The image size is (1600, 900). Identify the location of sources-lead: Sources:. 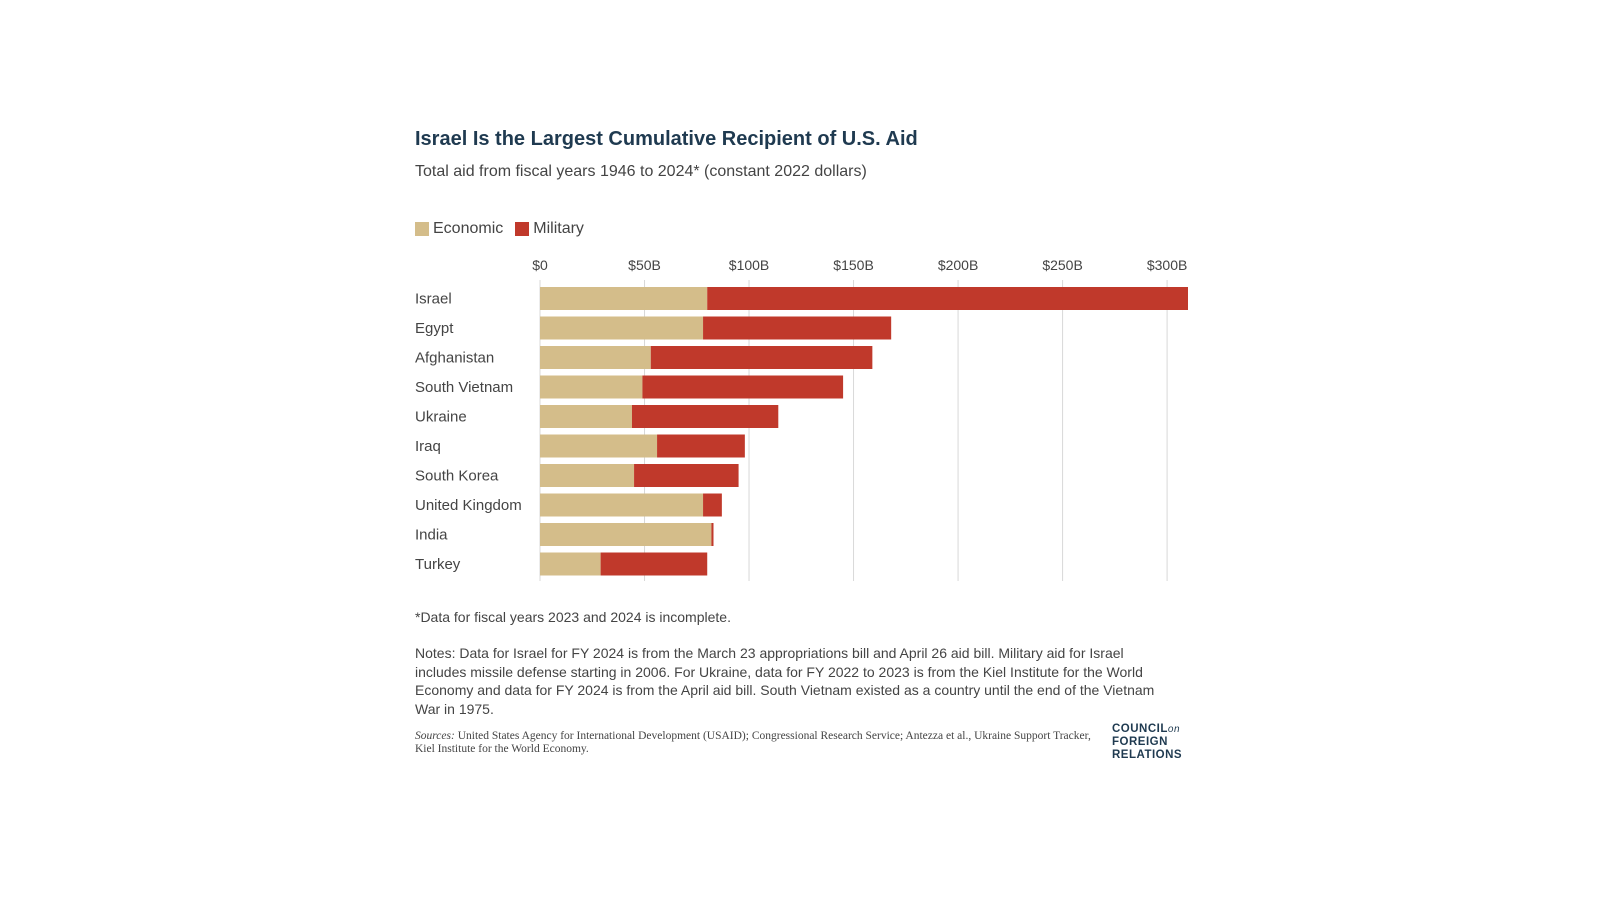
(435, 736).